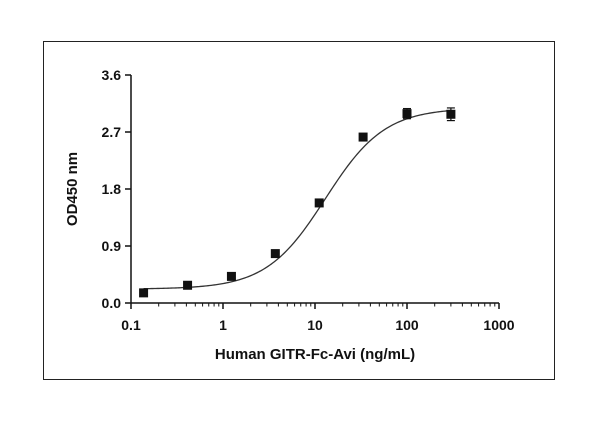 The height and width of the screenshot is (424, 591). I want to click on y-tick-label: 0.9, so click(112, 246).